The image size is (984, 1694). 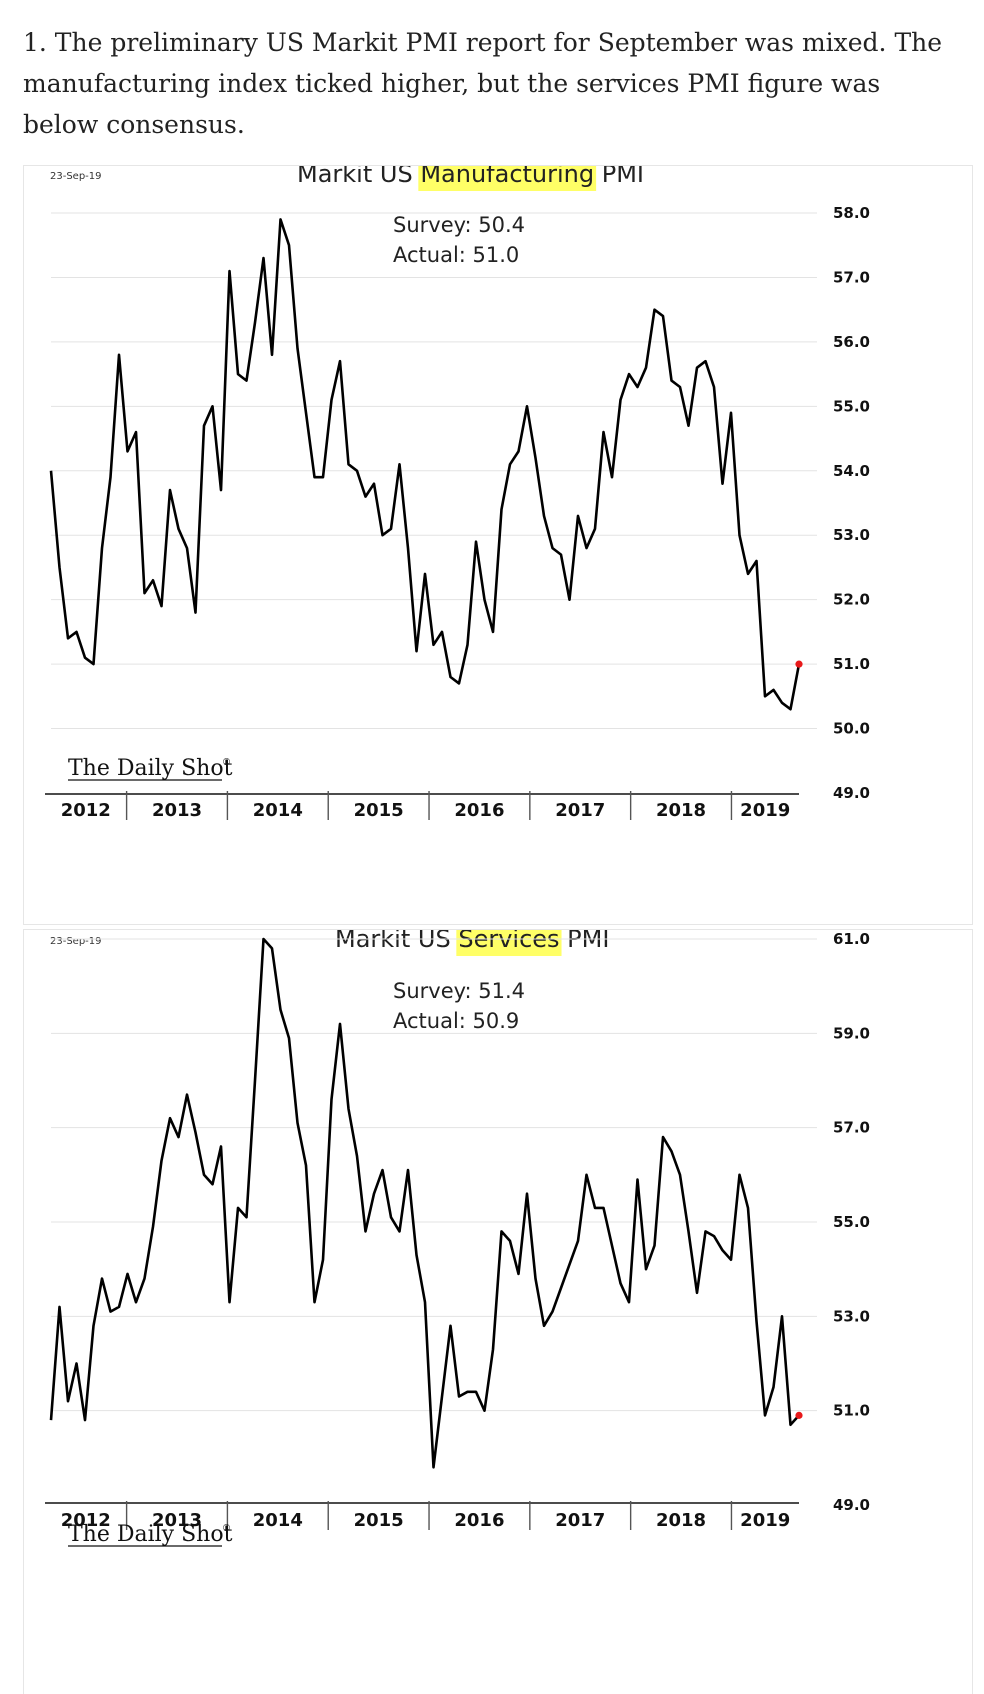 What do you see at coordinates (851, 939) in the screenshot?
I see `y-tick-label: 61.0` at bounding box center [851, 939].